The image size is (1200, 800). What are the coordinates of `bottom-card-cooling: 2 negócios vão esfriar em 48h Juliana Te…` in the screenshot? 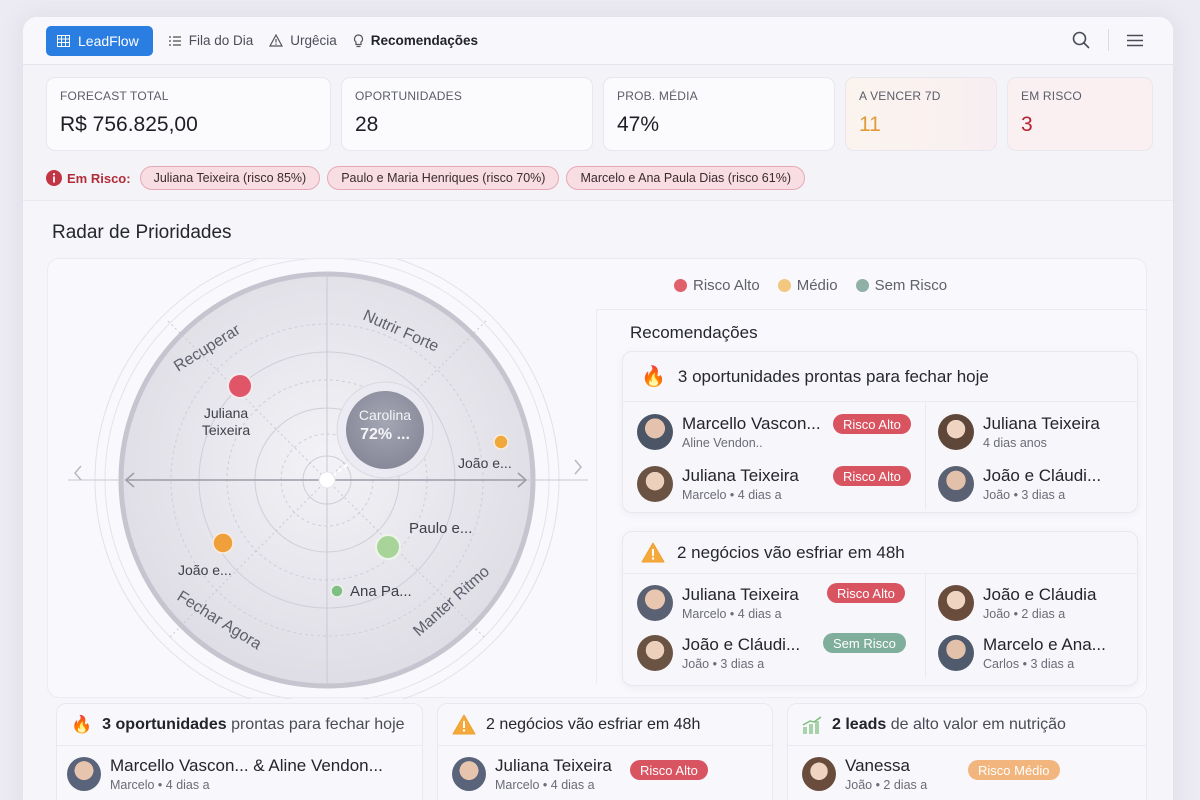 It's located at (605, 751).